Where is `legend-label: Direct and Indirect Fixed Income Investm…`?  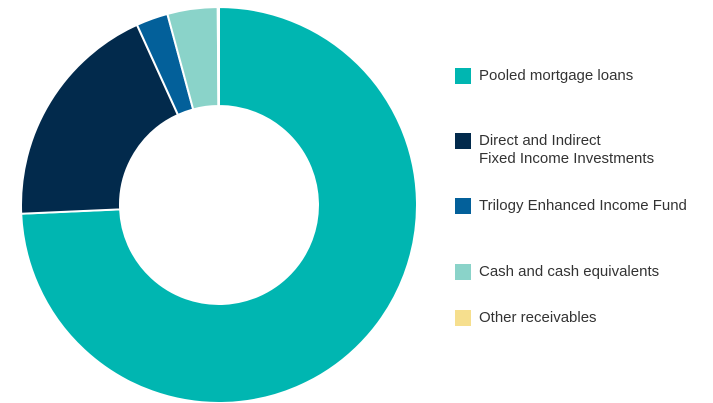
legend-label: Direct and Indirect Fixed Income Investm… is located at coordinates (567, 149).